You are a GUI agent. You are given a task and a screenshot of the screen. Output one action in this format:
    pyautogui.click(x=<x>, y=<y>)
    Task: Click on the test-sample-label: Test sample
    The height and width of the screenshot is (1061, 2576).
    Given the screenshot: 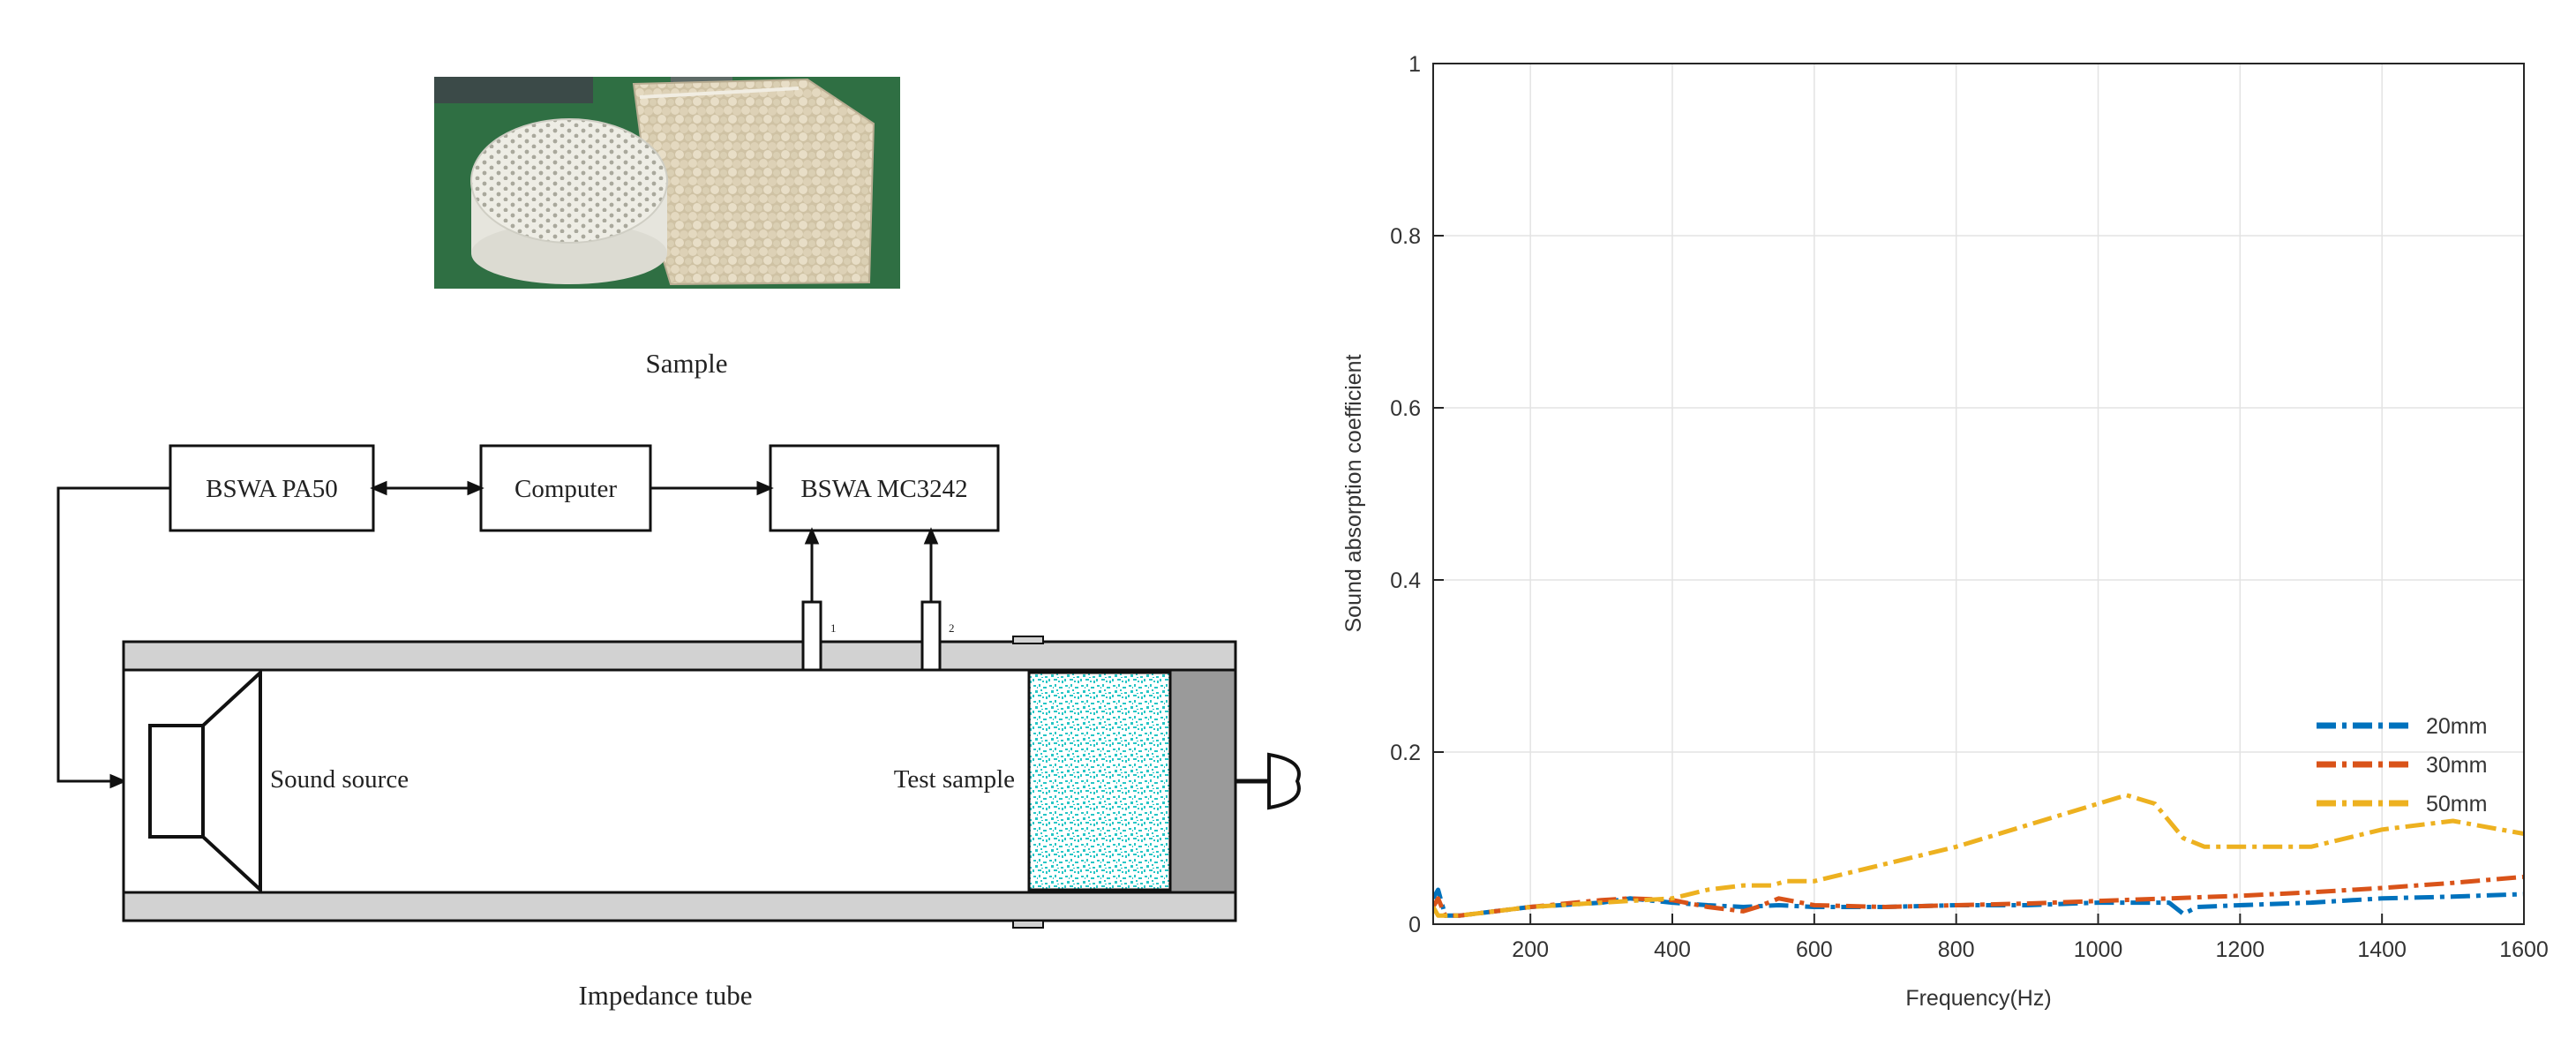 What is the action you would take?
    pyautogui.click(x=954, y=779)
    